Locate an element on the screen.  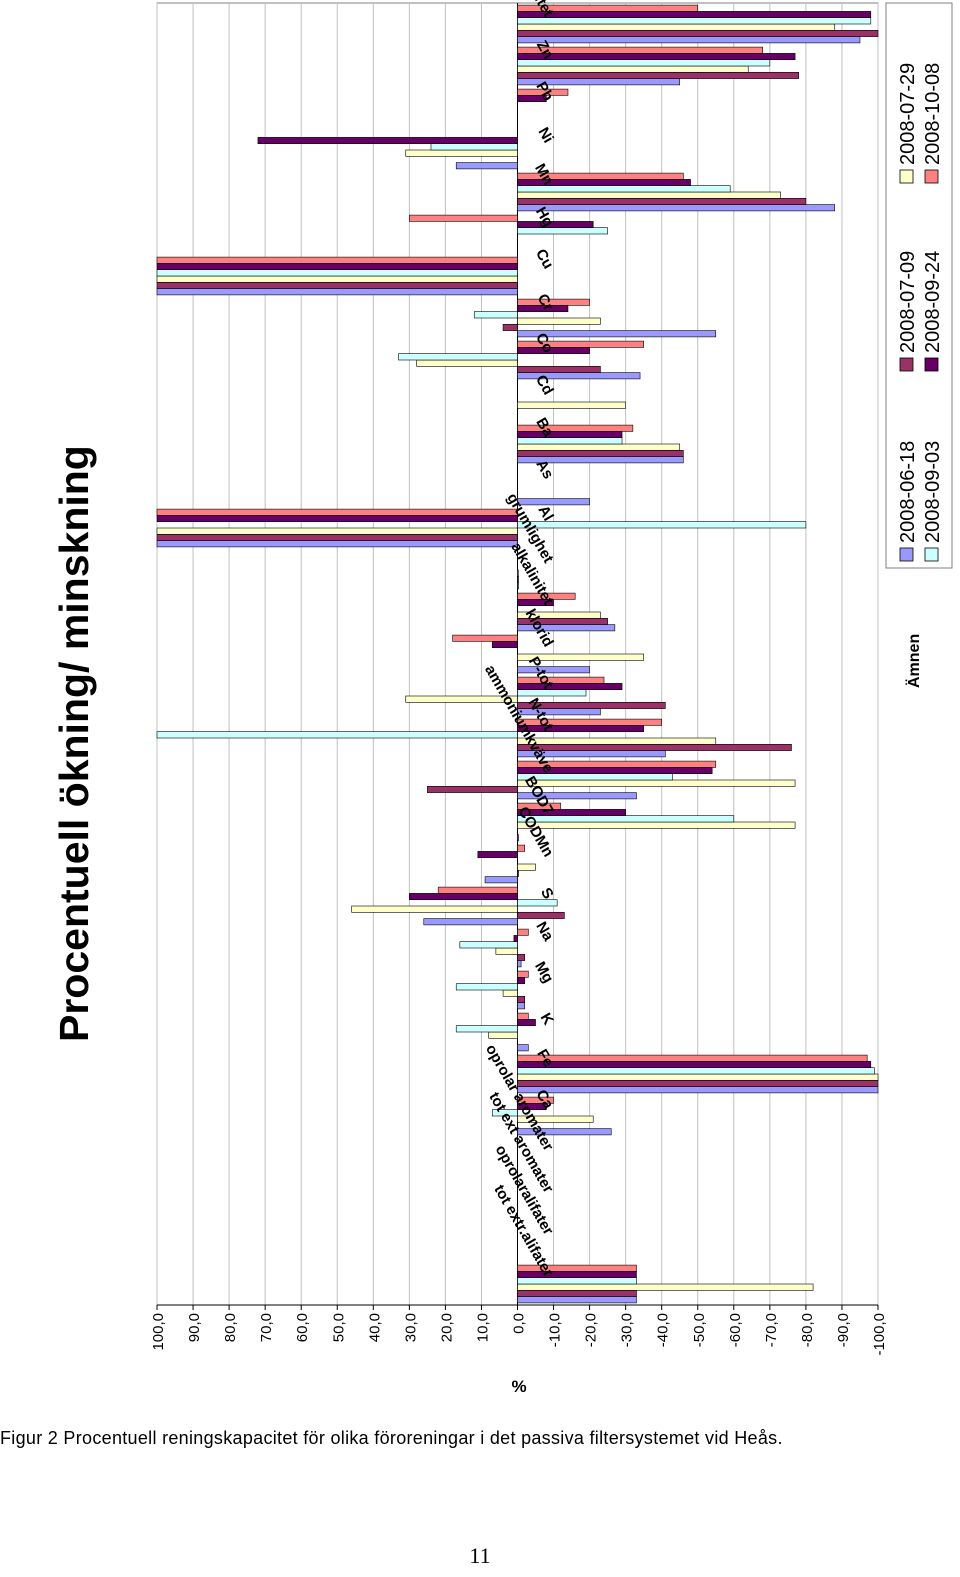
category-label: Fe is located at coordinates (544, 1058).